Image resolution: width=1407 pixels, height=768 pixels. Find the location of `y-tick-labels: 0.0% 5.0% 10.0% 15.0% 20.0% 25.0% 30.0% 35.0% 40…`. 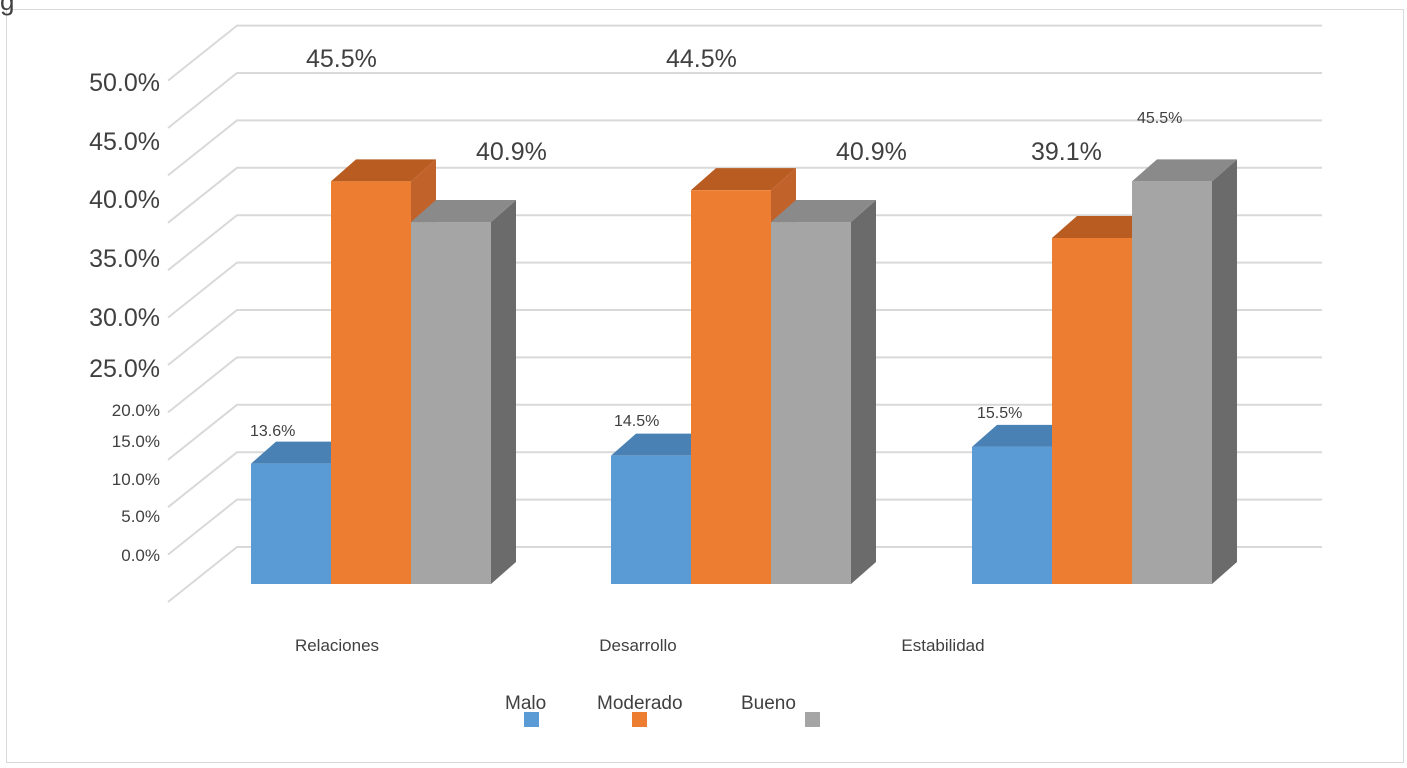

y-tick-labels: 0.0% 5.0% 10.0% 15.0% 20.0% 25.0% 30.0% 35.0% 40… is located at coordinates (124, 317).